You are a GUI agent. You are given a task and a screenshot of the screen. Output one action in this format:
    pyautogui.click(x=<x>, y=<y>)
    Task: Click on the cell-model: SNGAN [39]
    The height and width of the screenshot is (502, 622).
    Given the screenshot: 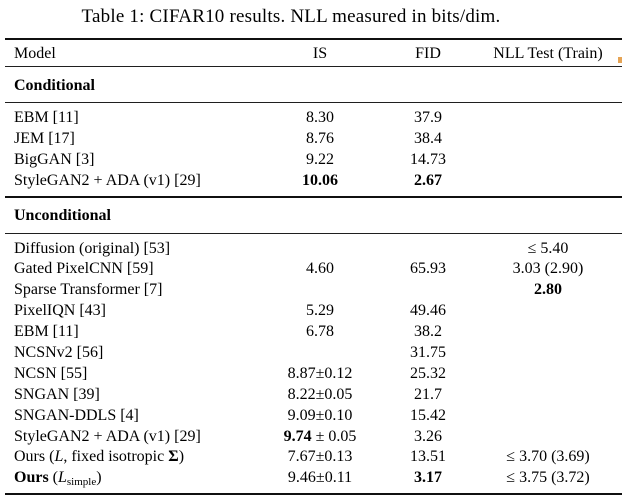 What is the action you would take?
    pyautogui.click(x=57, y=394)
    